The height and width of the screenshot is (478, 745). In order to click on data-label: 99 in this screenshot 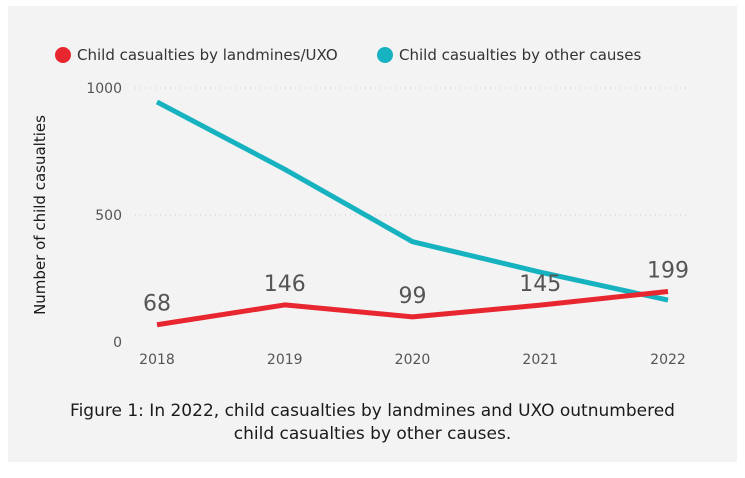, I will do `click(413, 296)`.